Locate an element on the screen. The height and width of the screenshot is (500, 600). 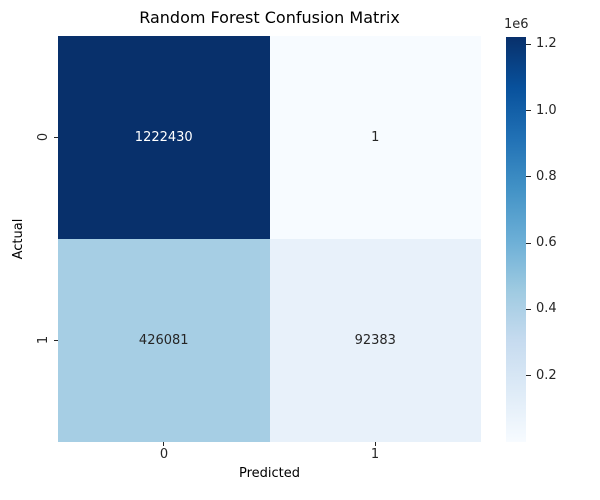
colorbar-tick-label: 0.6 is located at coordinates (546, 243).